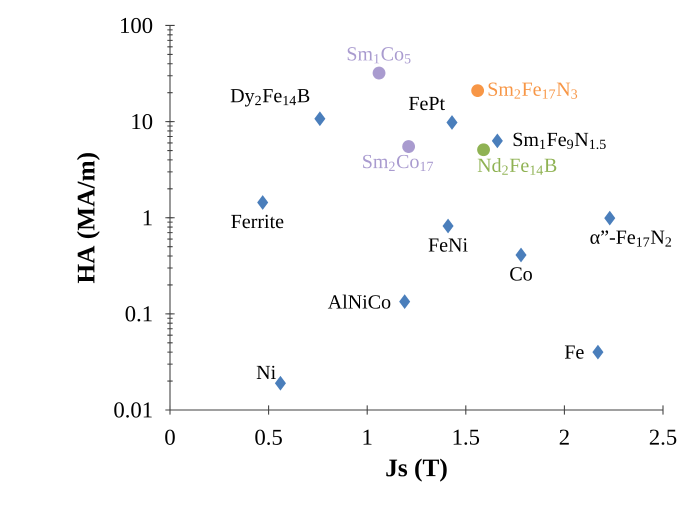  I want to click on x-tick-label: 0, so click(170, 437).